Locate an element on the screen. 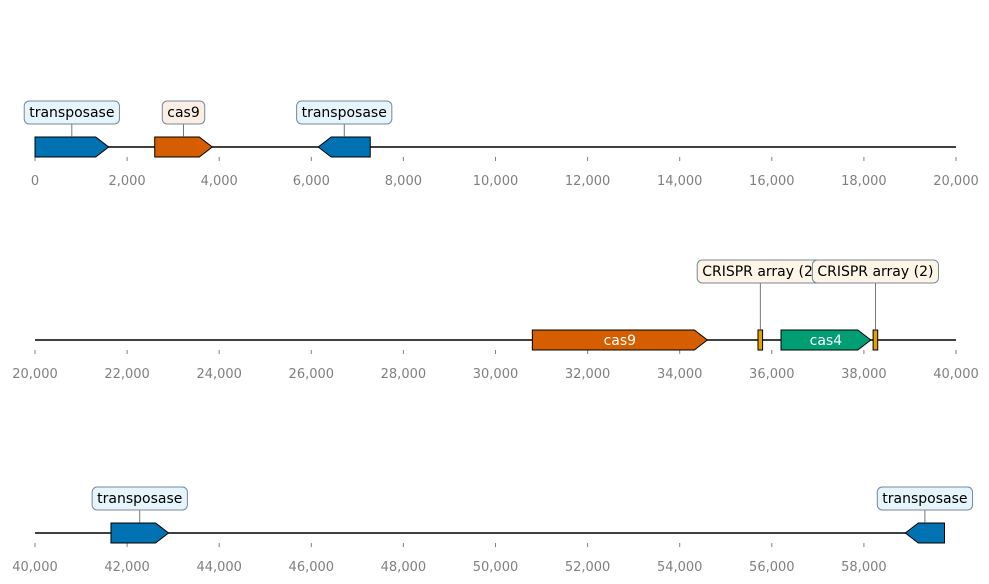 The height and width of the screenshot is (584, 989). tick-label: 44,000 is located at coordinates (219, 567).